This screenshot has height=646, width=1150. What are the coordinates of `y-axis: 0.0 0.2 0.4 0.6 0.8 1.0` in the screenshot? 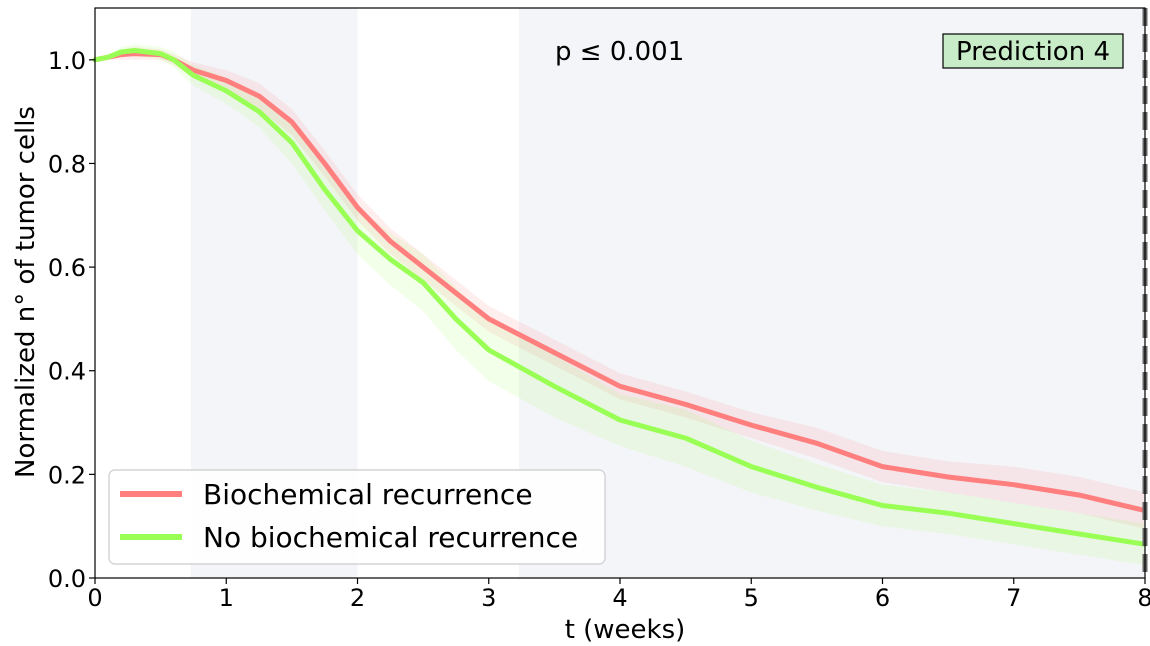 It's located at (71, 320).